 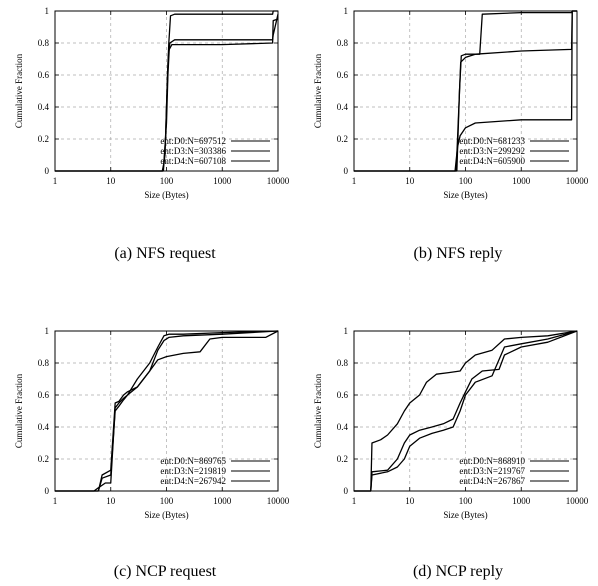 I want to click on chart-3-ylabel: Cumulative Fraction, so click(x=318, y=410).